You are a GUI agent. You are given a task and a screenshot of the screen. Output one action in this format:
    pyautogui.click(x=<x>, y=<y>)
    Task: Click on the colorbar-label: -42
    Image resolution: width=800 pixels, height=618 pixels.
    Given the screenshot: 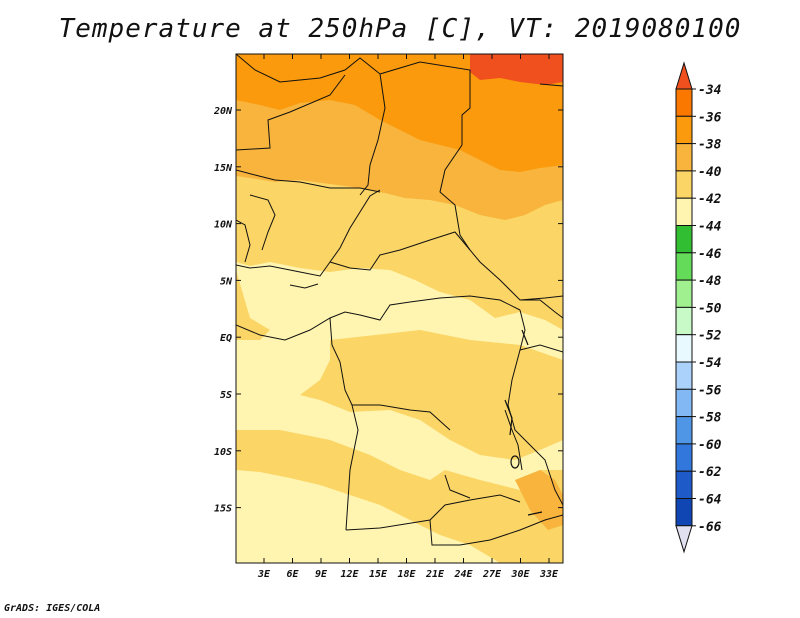 What is the action you would take?
    pyautogui.click(x=710, y=199)
    